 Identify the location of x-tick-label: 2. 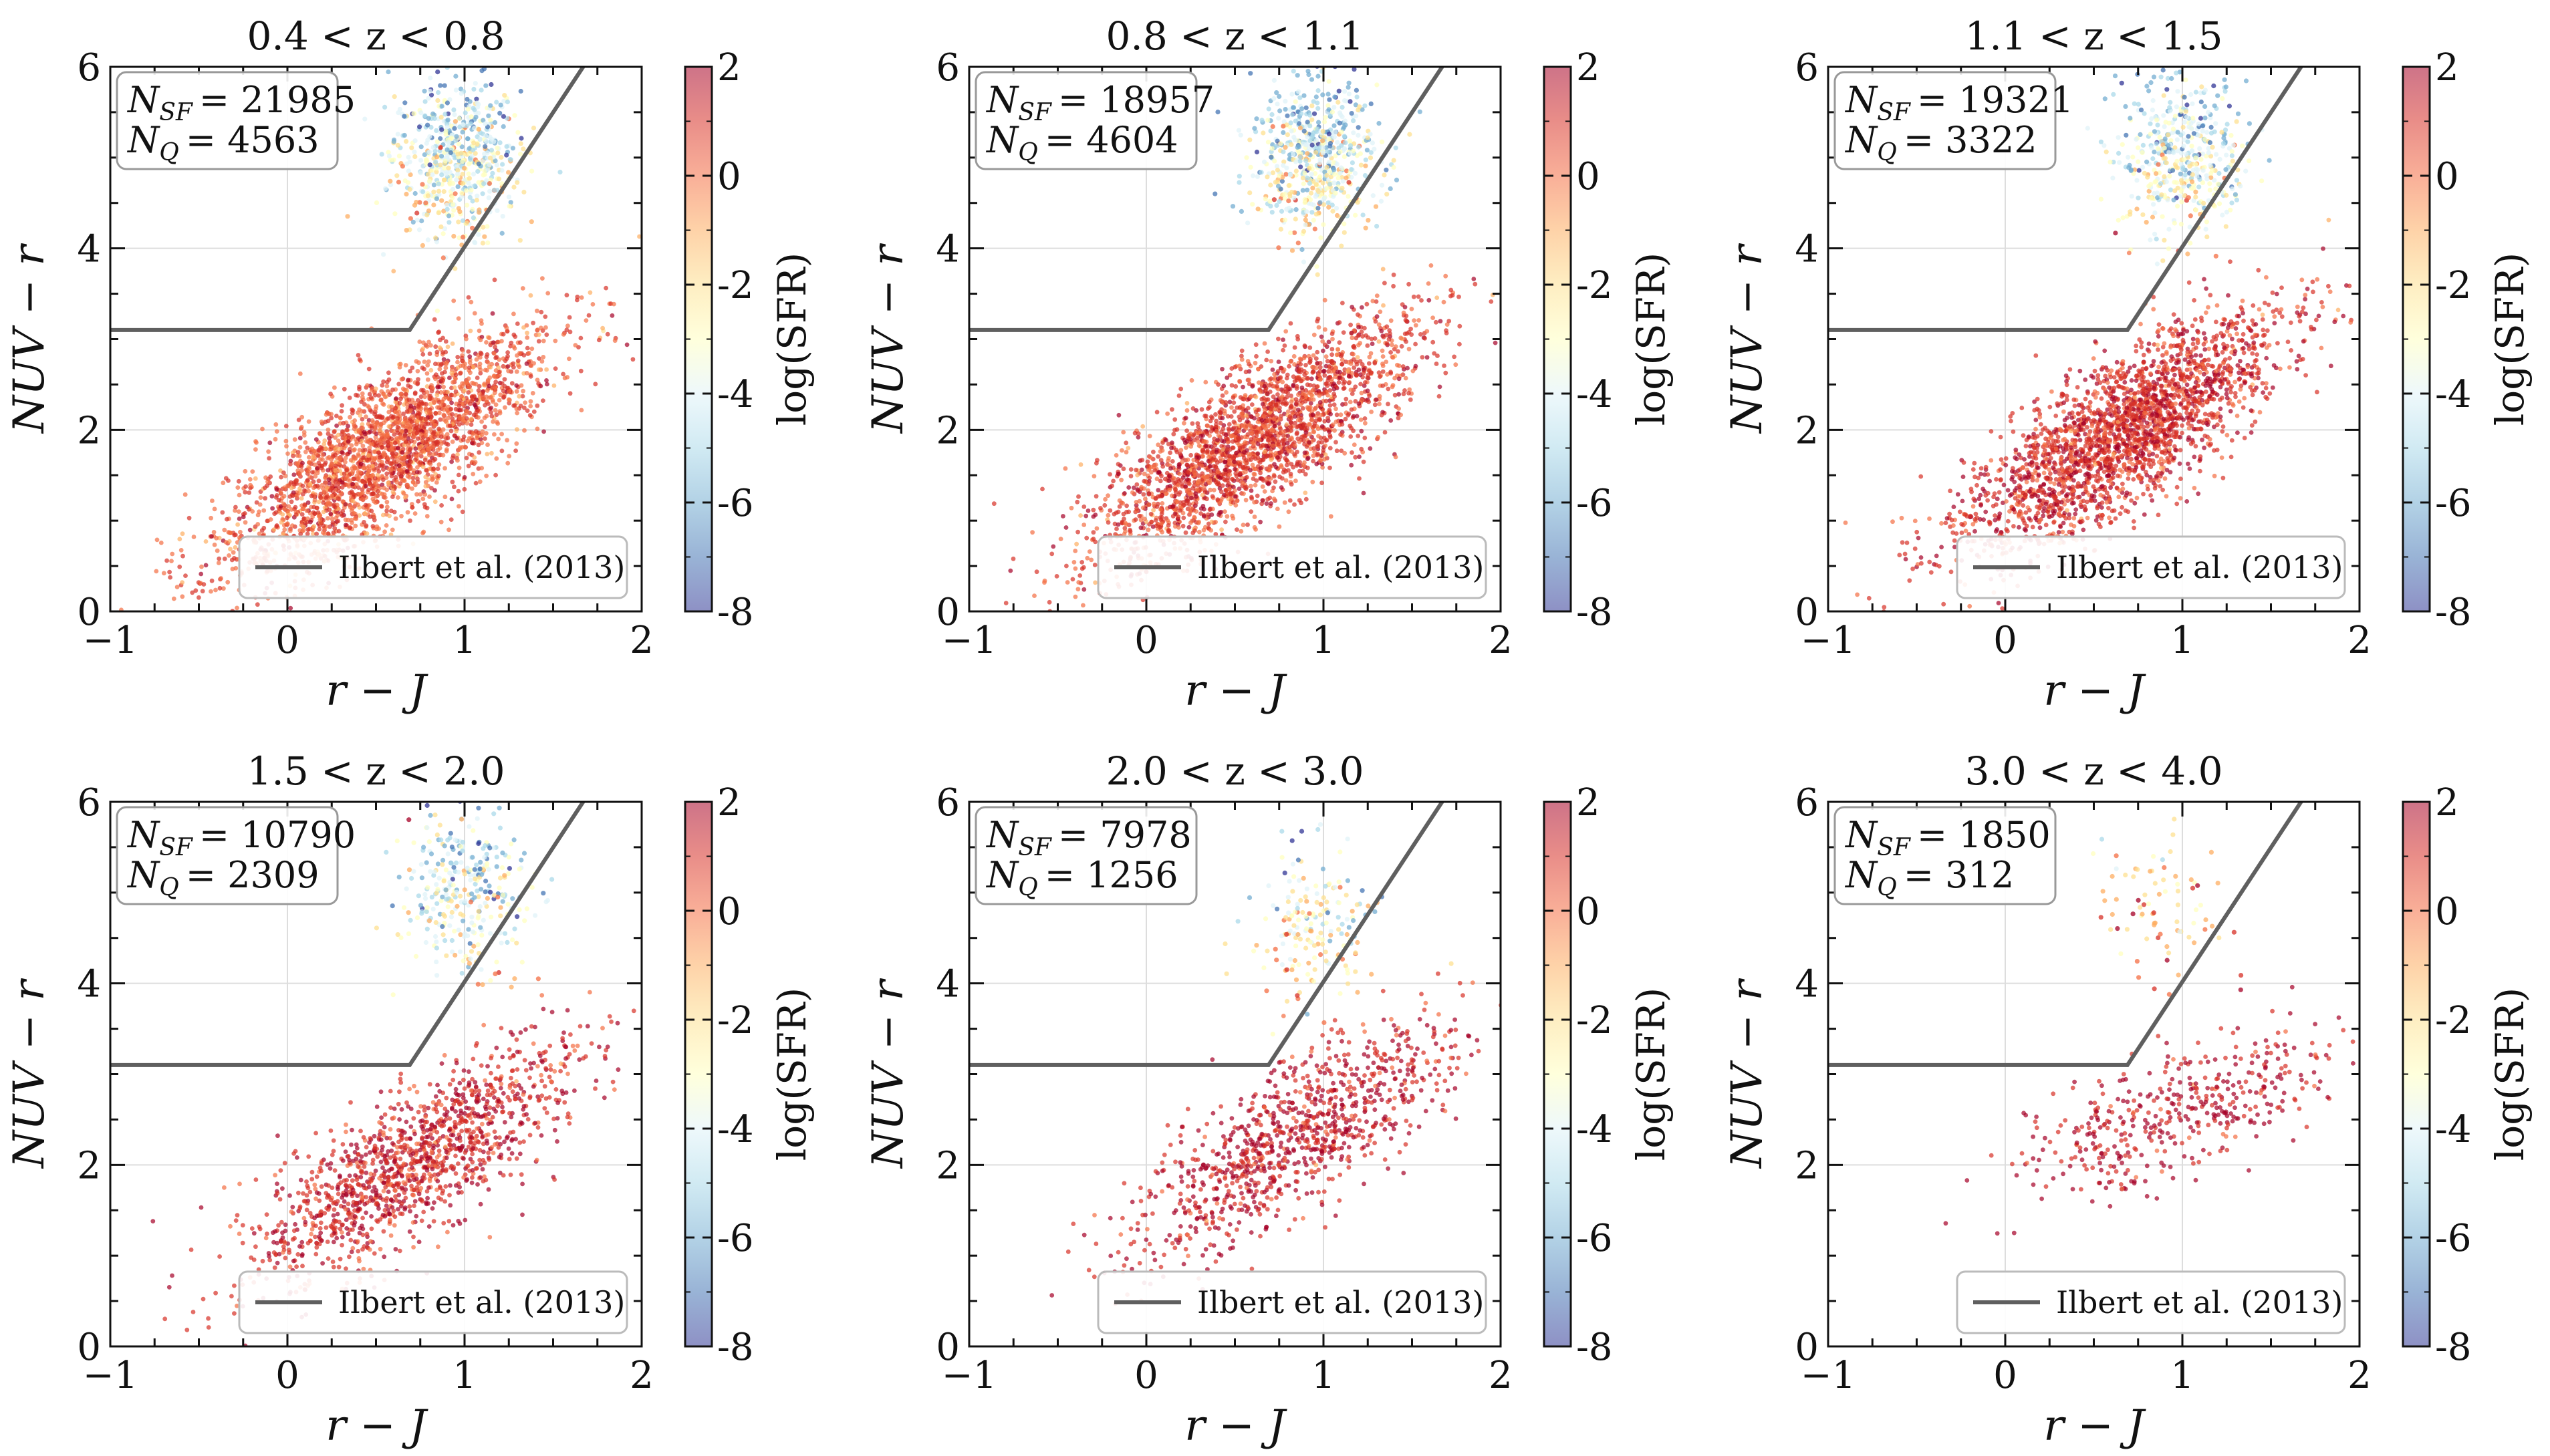
(642, 641).